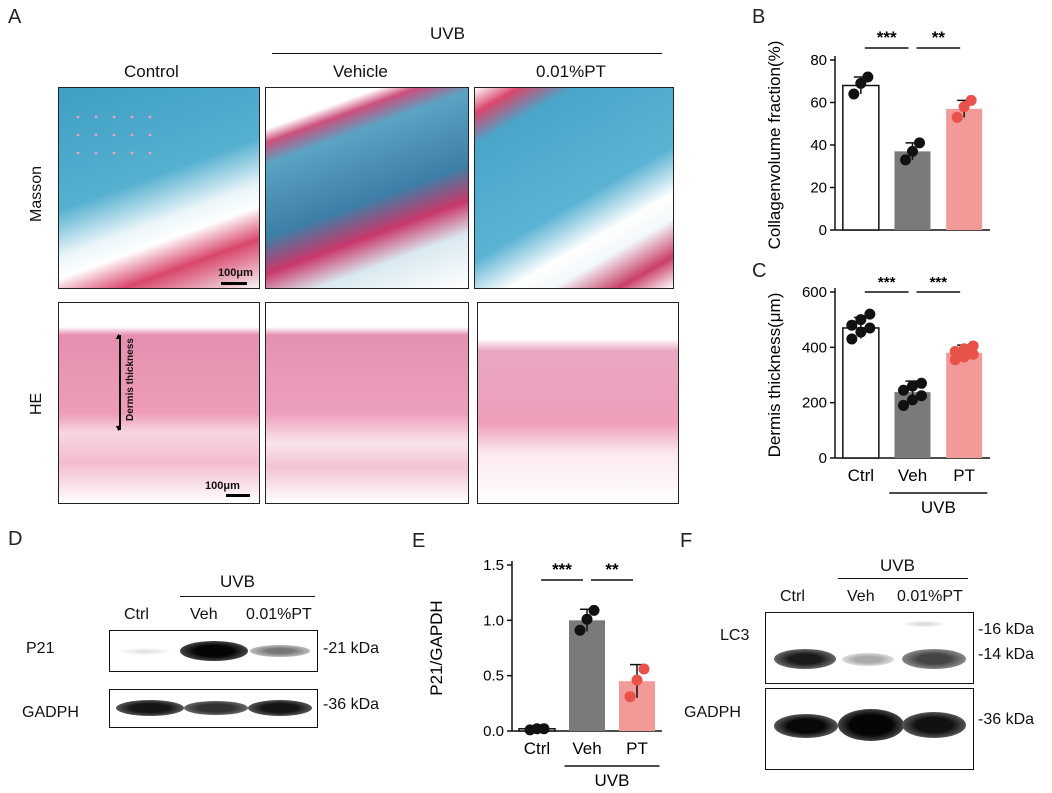 The height and width of the screenshot is (793, 1052). I want to click on panel-letter-c: C, so click(759, 271).